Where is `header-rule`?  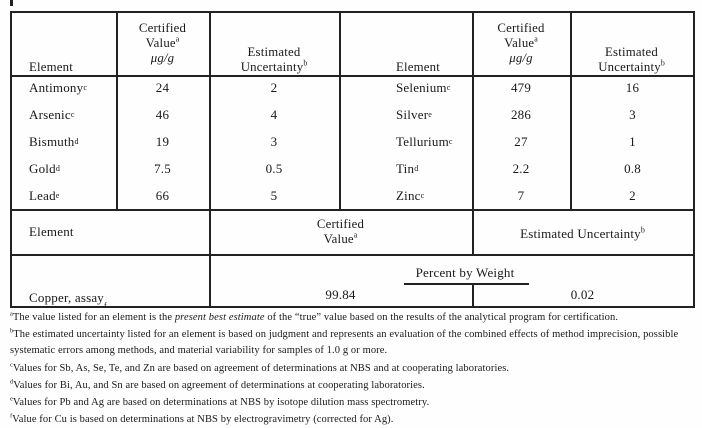 header-rule is located at coordinates (352, 76).